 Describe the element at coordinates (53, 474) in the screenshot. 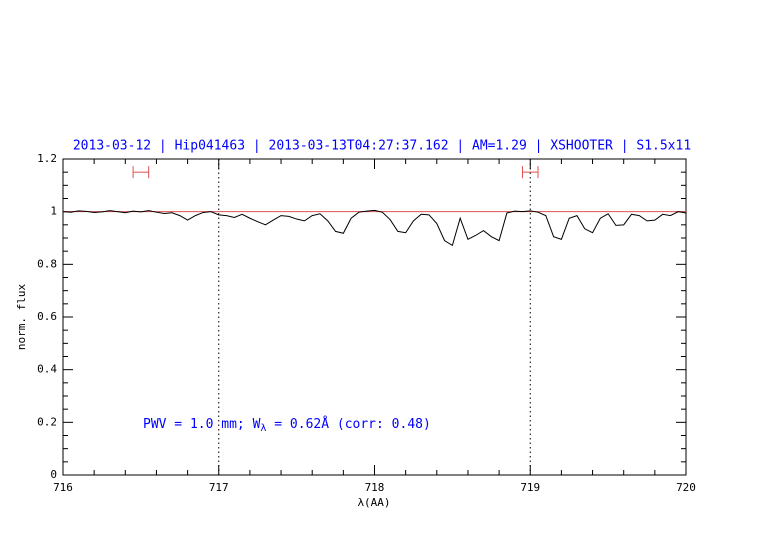

I see `y-tick-label: 0` at that location.